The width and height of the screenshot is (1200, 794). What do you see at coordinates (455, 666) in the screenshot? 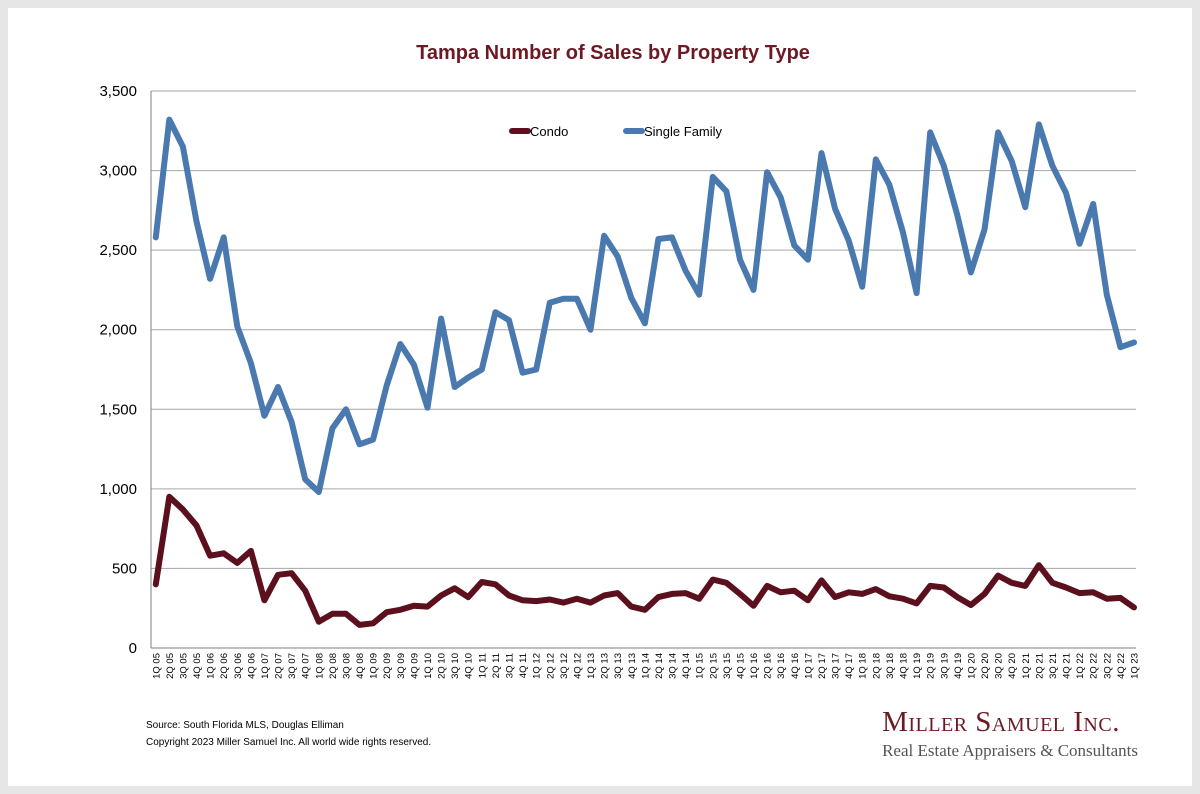
I see `x-tick-label: 3Q 10` at bounding box center [455, 666].